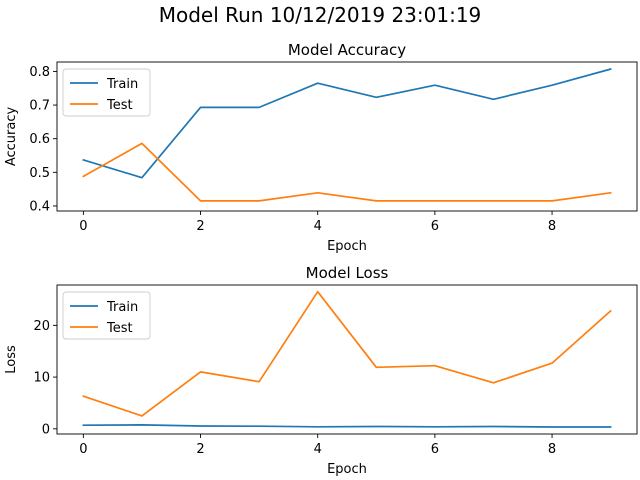 The height and width of the screenshot is (480, 640). Describe the element at coordinates (39, 106) in the screenshot. I see `y-tick-label: 0.7` at that location.